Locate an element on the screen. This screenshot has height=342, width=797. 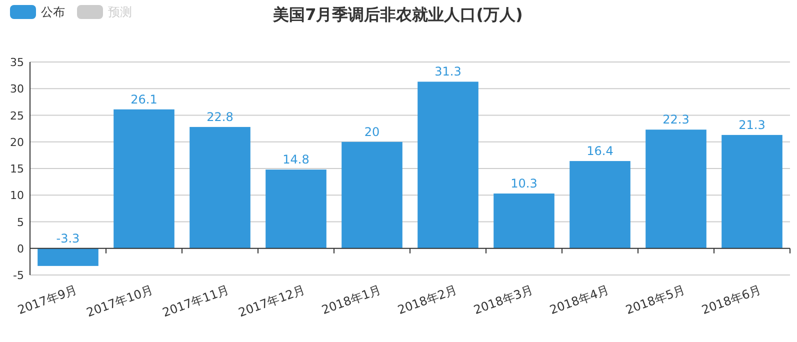
data-label: 22.3 is located at coordinates (676, 119).